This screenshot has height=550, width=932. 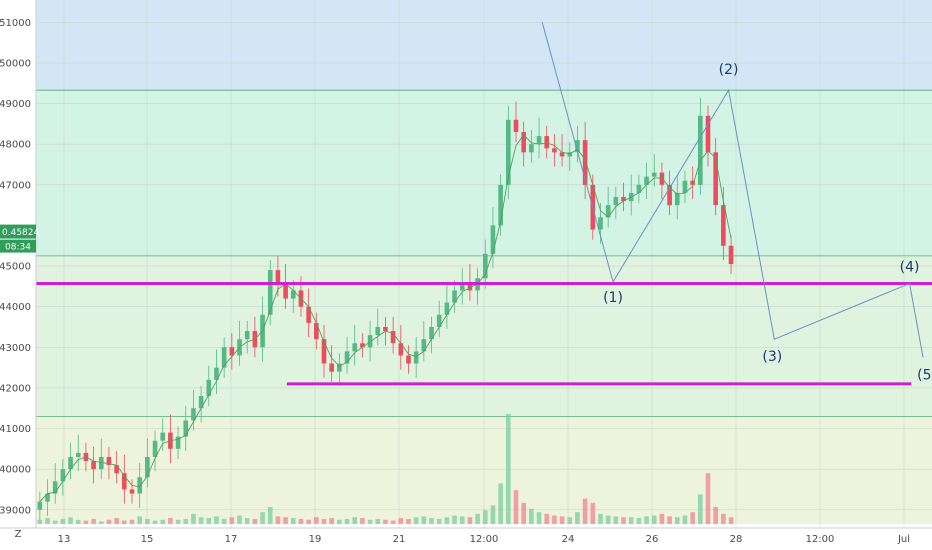 What do you see at coordinates (466, 538) in the screenshot?
I see `time-axis: 13 15 17 19 21 12:00 24 26 28 12:00 Jul` at bounding box center [466, 538].